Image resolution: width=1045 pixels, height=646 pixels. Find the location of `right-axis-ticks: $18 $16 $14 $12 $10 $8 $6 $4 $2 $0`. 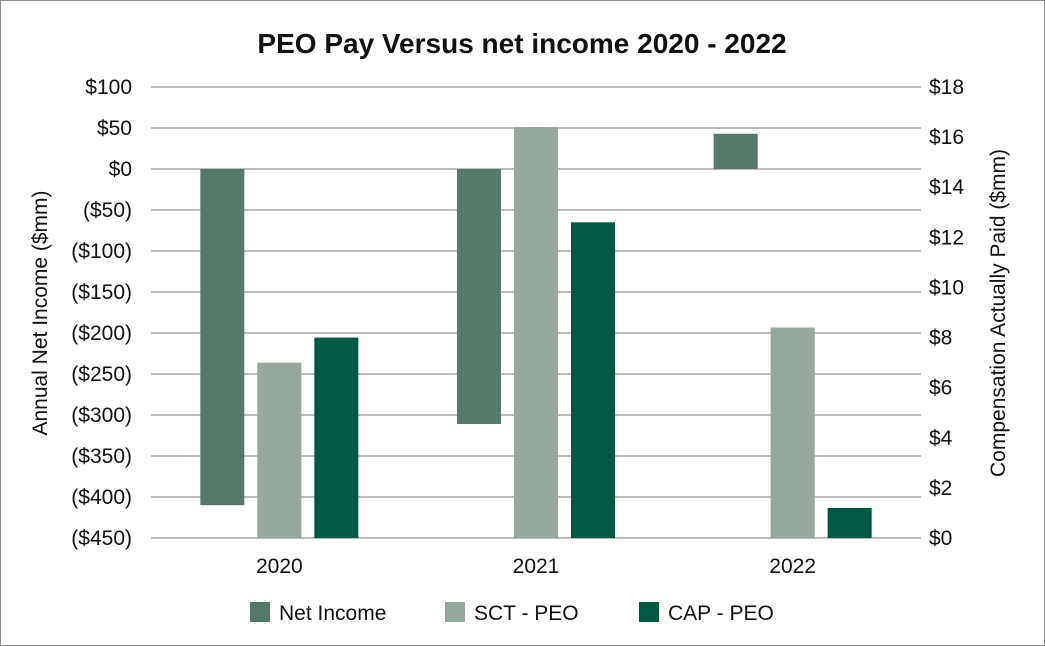

right-axis-ticks: $18 $16 $14 $12 $10 $8 $6 $4 $2 $0 is located at coordinates (946, 313).